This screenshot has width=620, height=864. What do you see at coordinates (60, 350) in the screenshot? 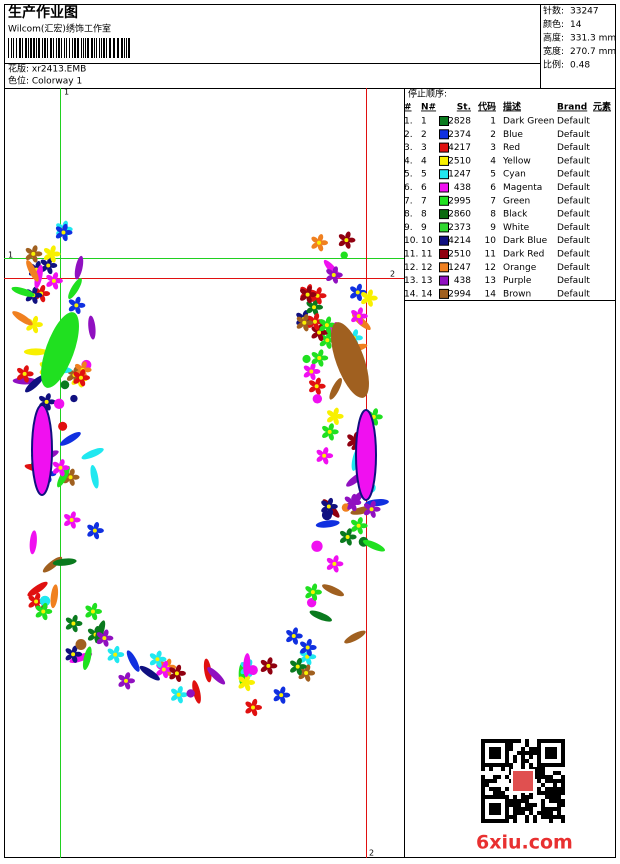
I see `bird` at bounding box center [60, 350].